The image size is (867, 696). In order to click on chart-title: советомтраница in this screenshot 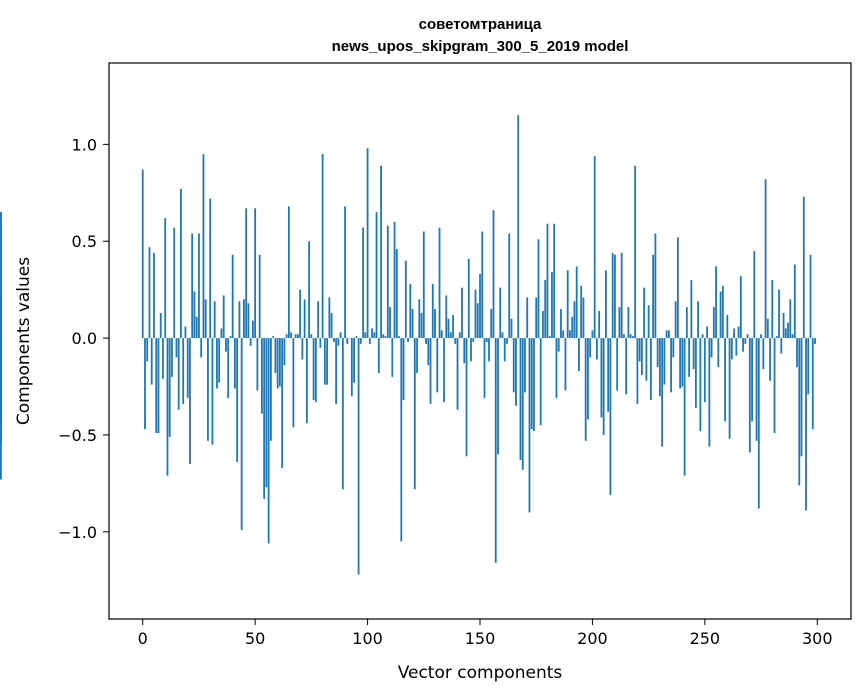, I will do `click(480, 24)`.